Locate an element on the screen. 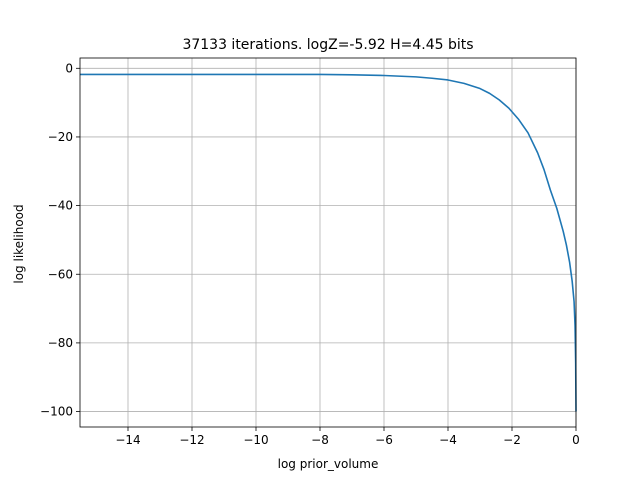 The image size is (640, 480). x-tick-label: −4 is located at coordinates (448, 440).